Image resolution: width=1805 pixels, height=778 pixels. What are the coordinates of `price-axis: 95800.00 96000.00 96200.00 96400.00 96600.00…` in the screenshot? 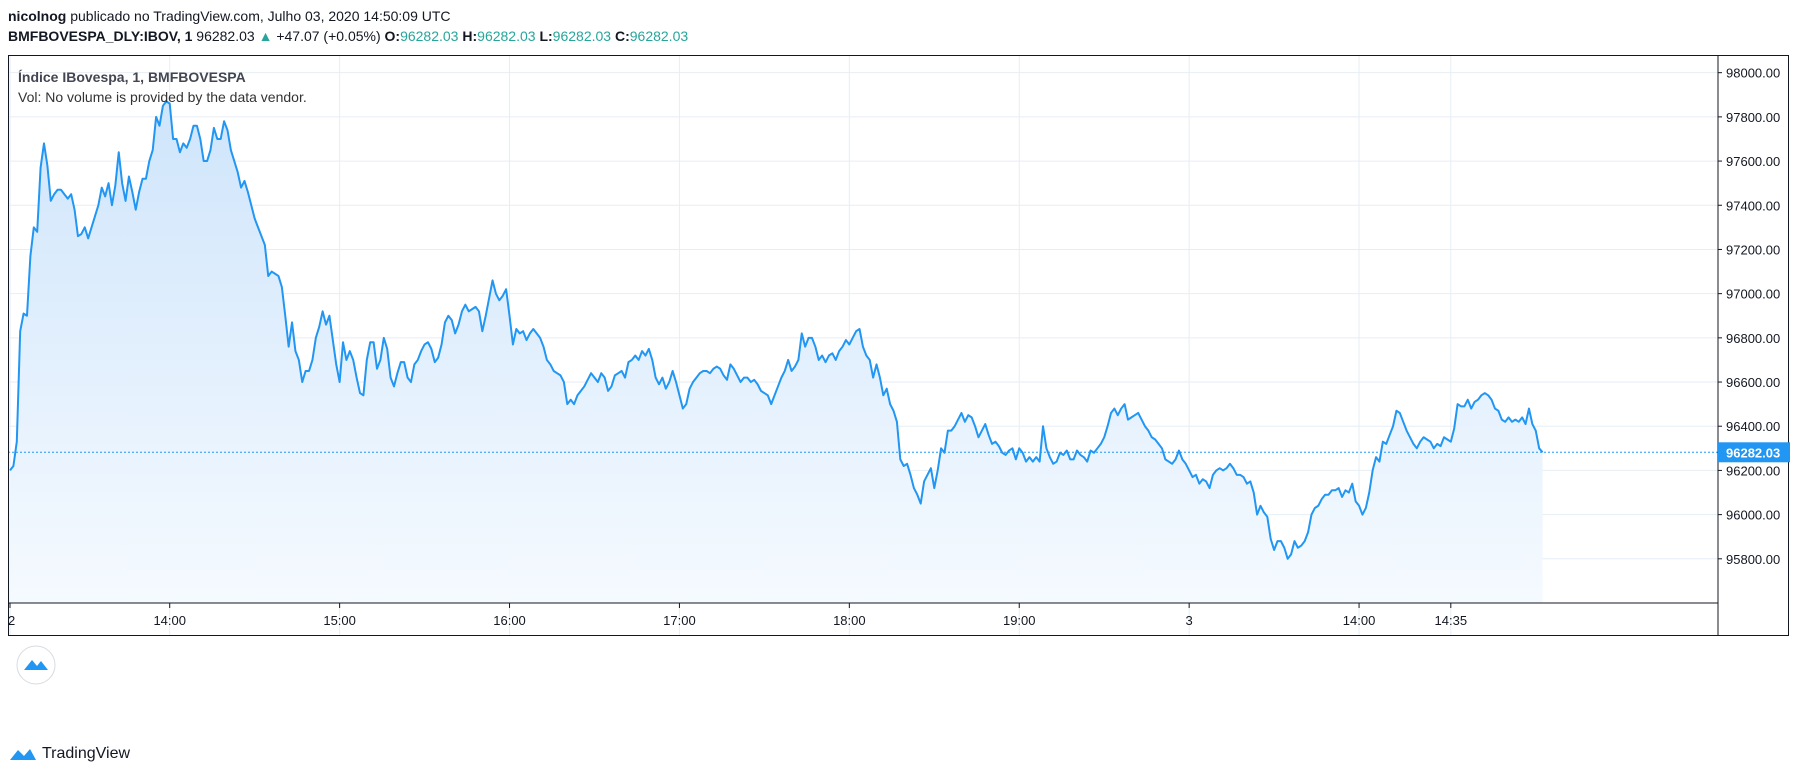 It's located at (1749, 316).